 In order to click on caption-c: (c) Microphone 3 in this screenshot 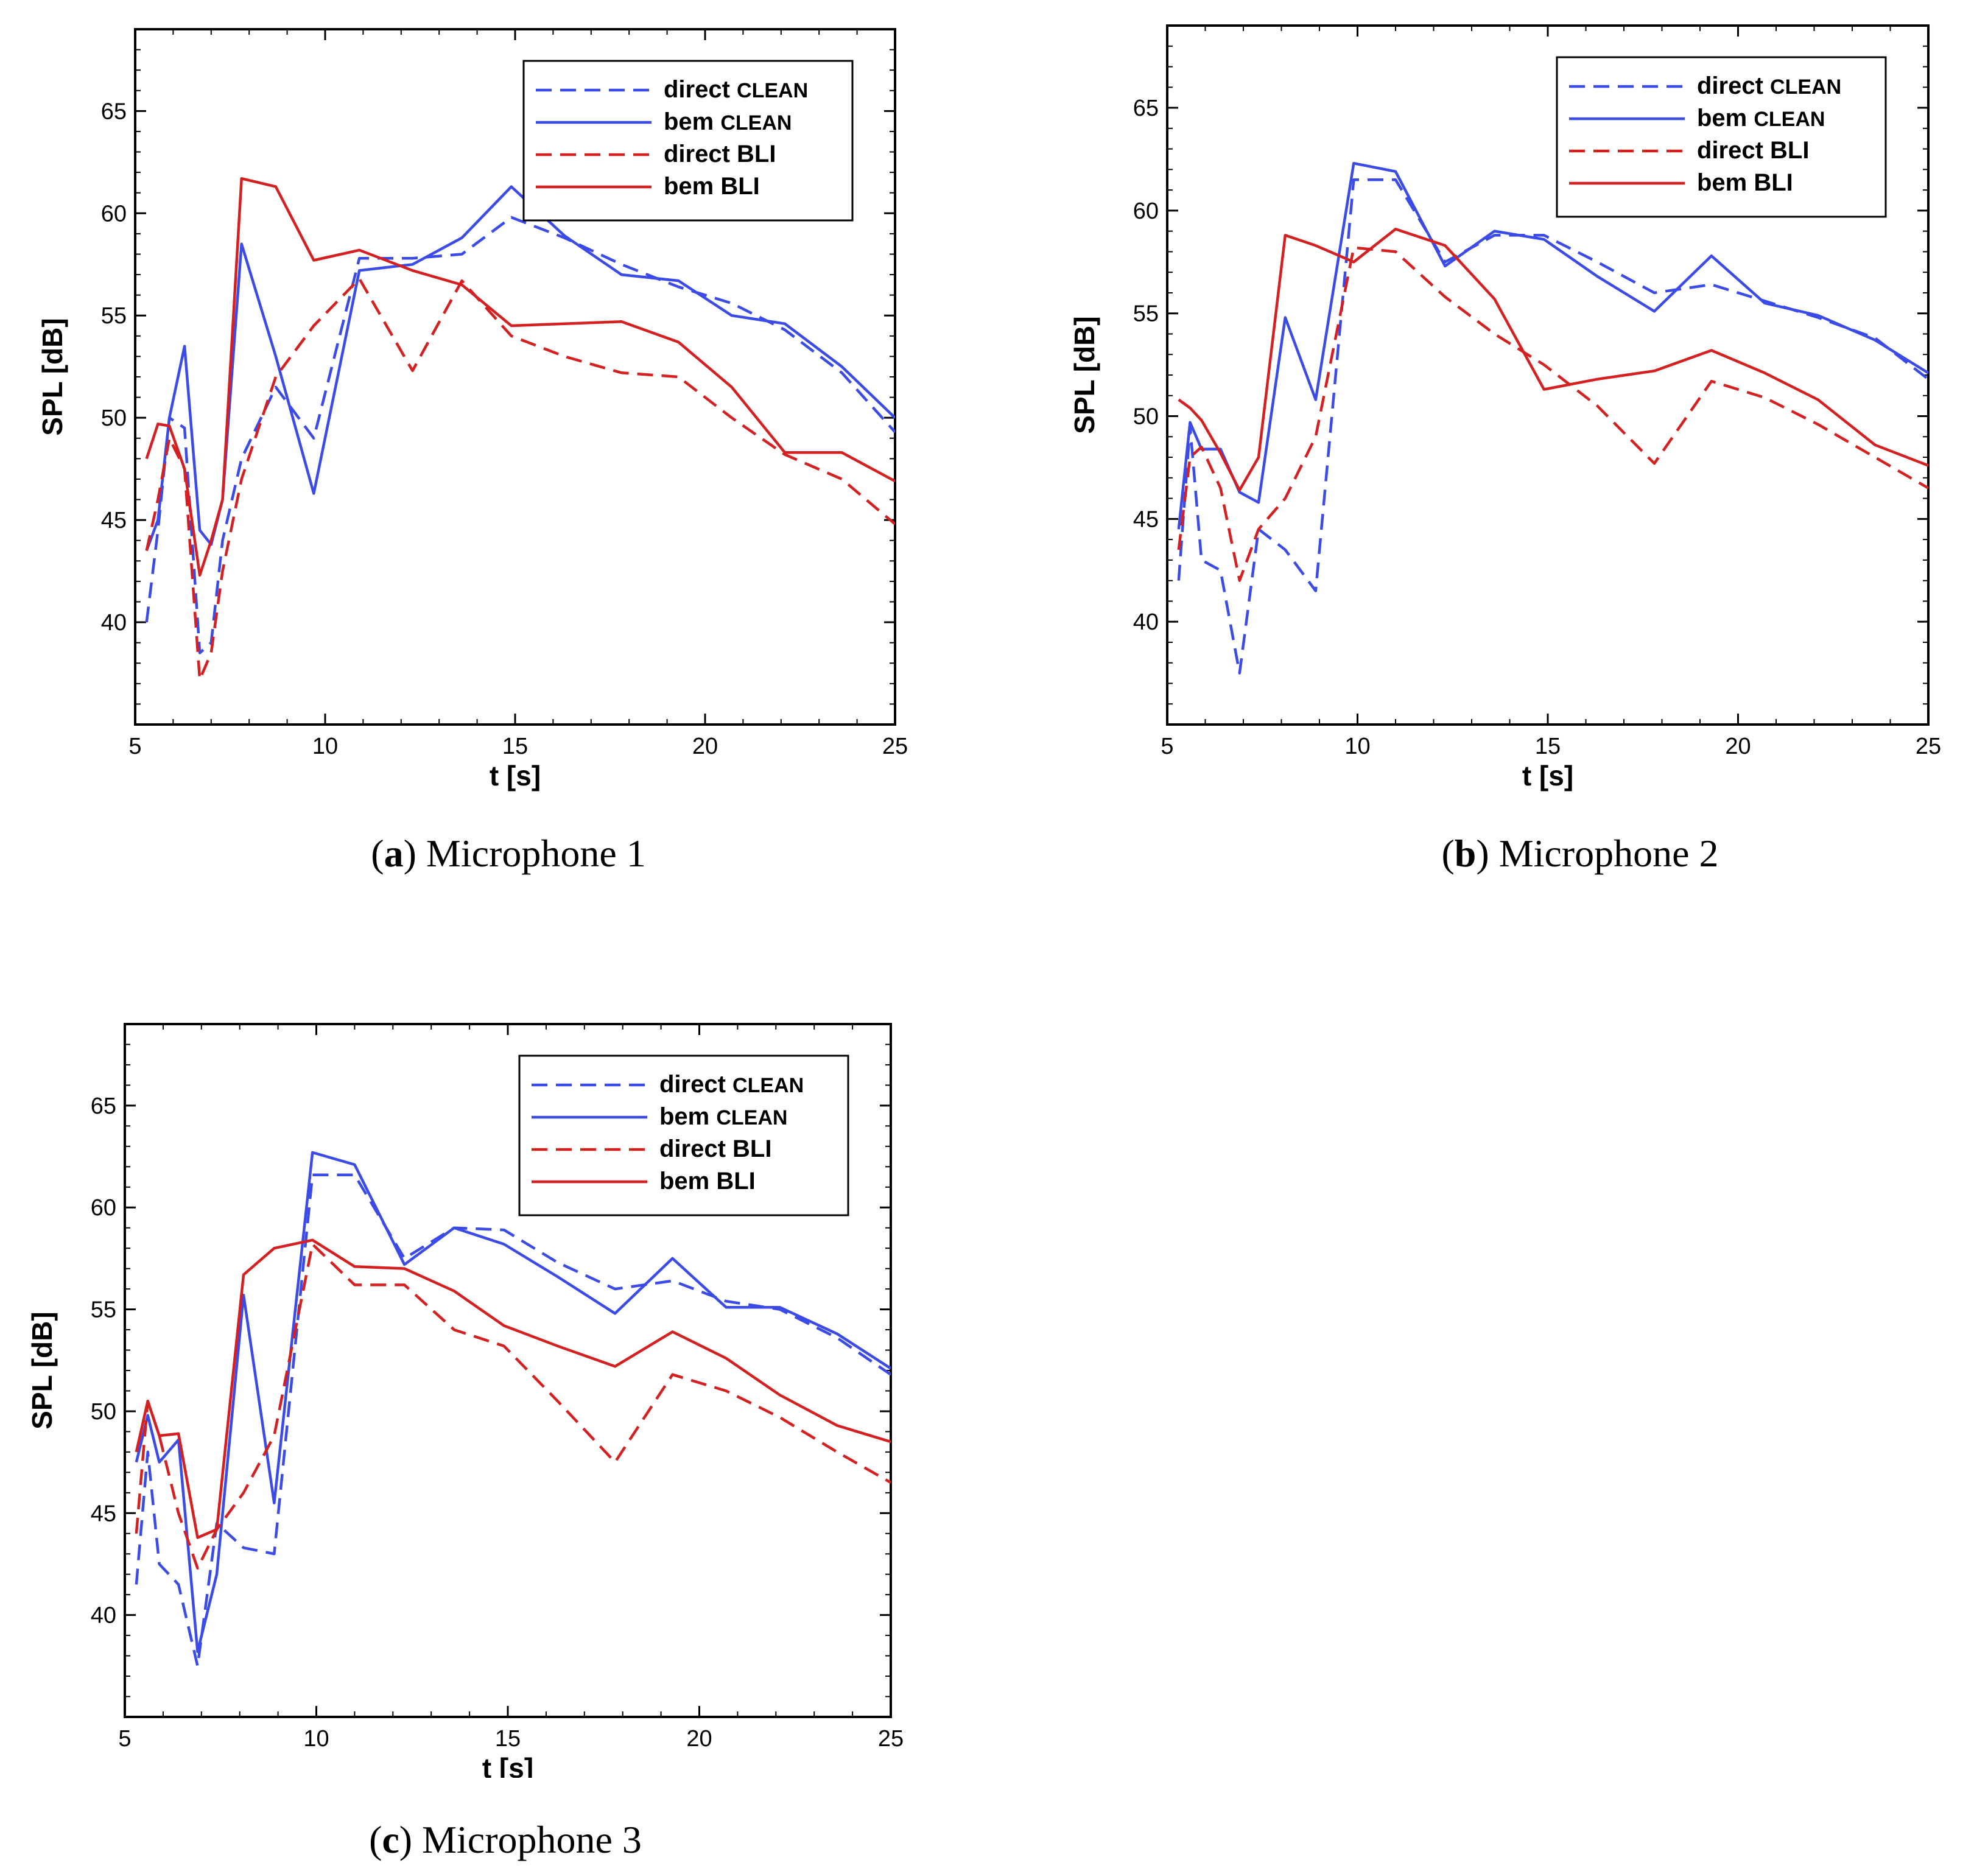, I will do `click(505, 1839)`.